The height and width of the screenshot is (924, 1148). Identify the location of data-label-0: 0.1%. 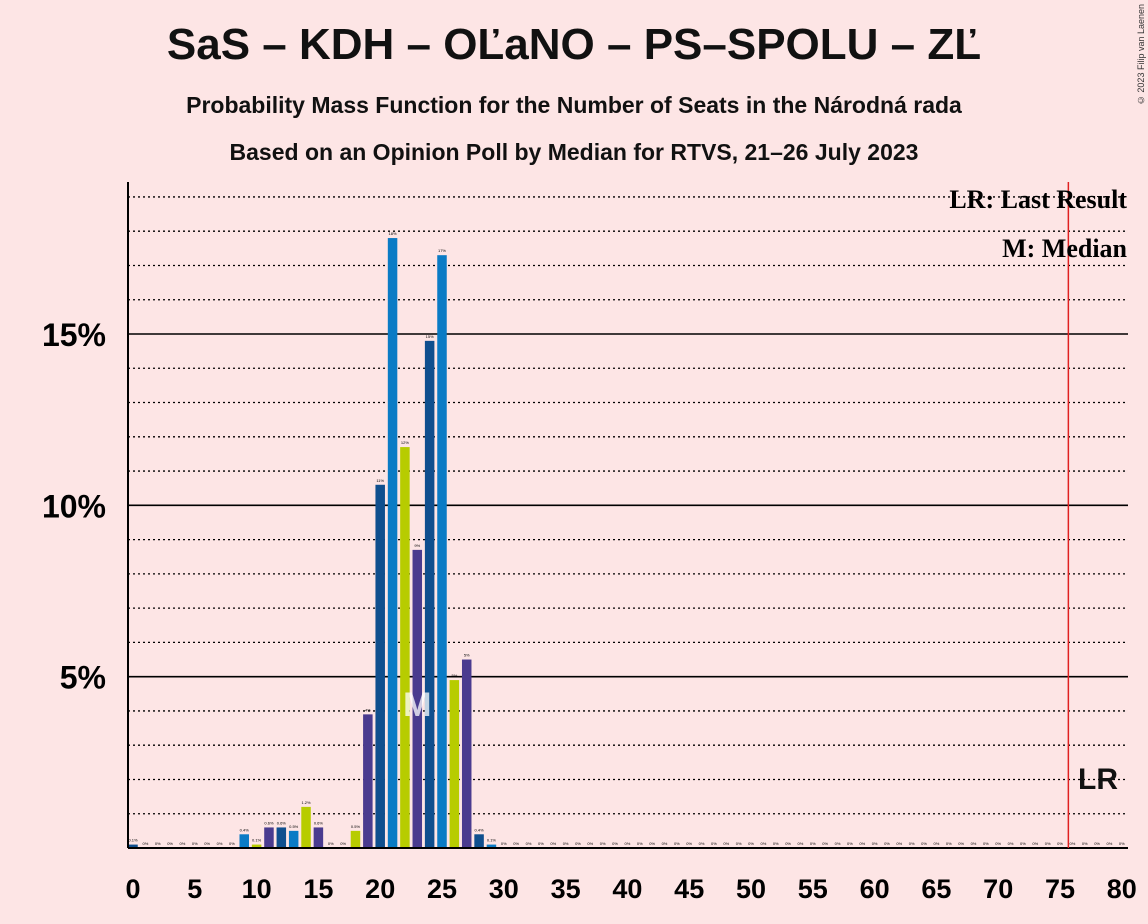
(133, 840).